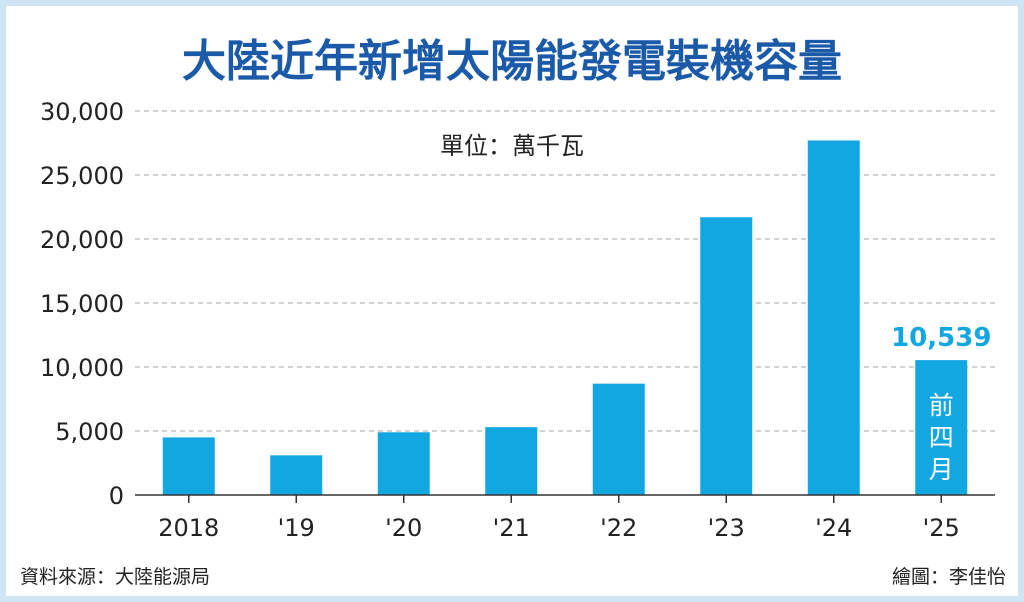  I want to click on y-tick-label: 15,000, so click(82, 304).